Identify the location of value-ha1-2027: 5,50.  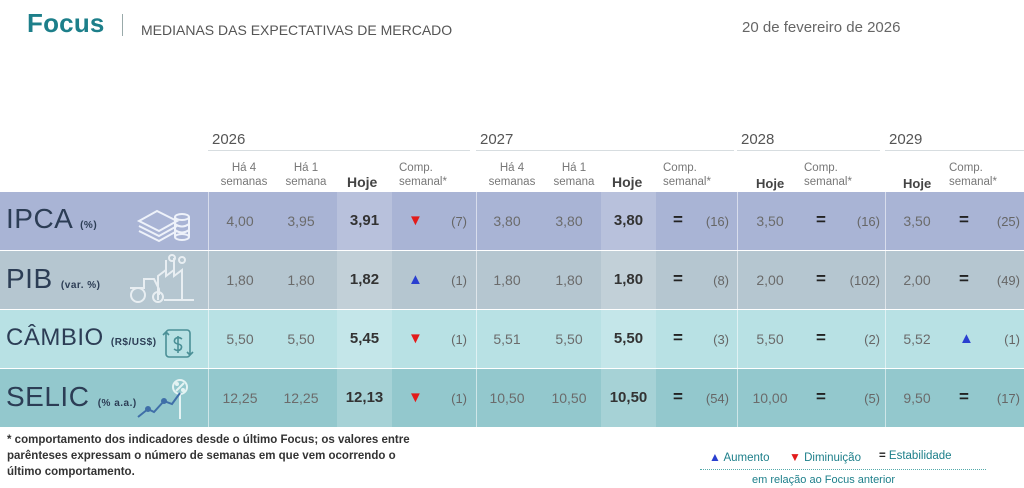
(569, 339).